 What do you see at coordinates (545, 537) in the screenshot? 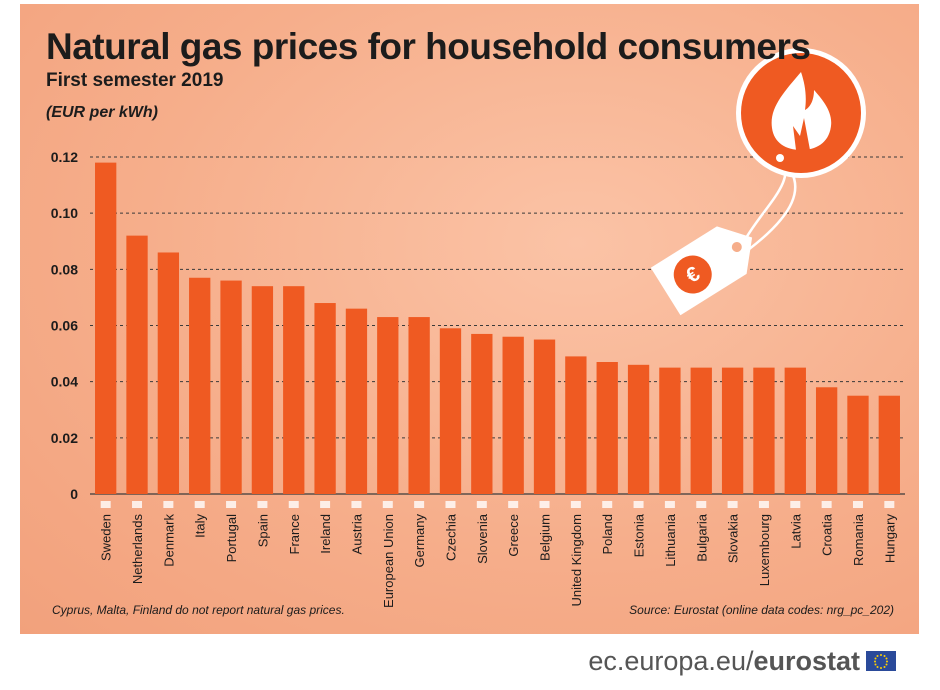
I see `x-tick-label: Belgium` at bounding box center [545, 537].